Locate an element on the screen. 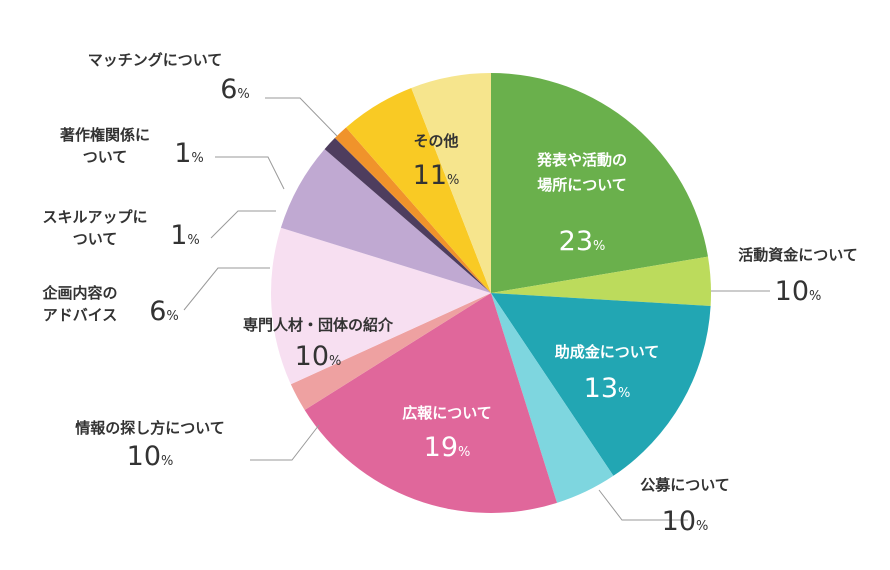  slice-label: 著作権関係に is located at coordinates (104, 135).